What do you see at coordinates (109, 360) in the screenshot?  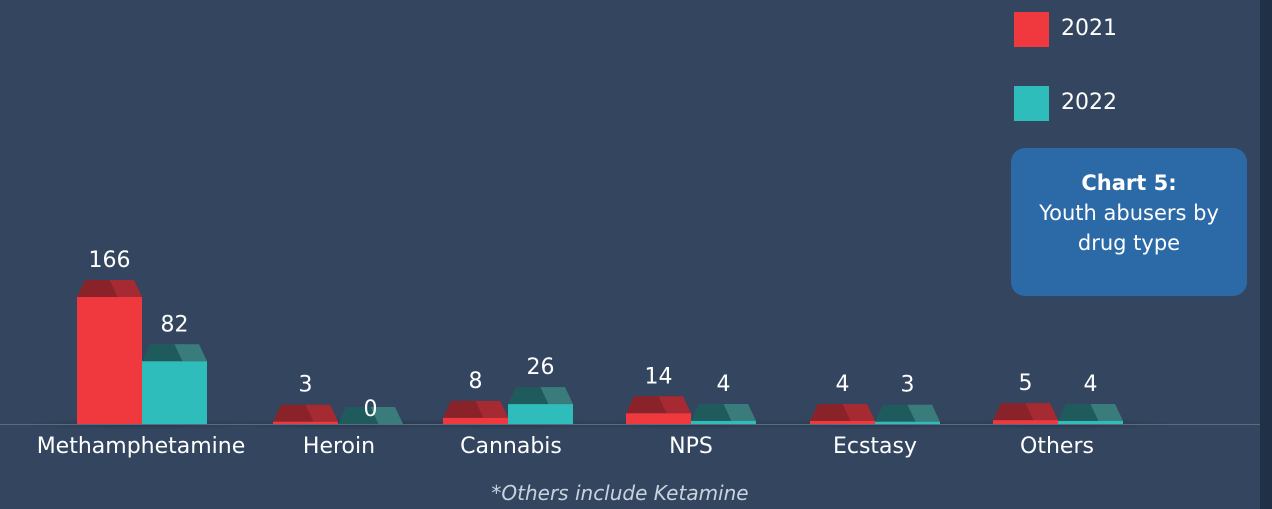 I see `bar-methamphetamine-2021` at bounding box center [109, 360].